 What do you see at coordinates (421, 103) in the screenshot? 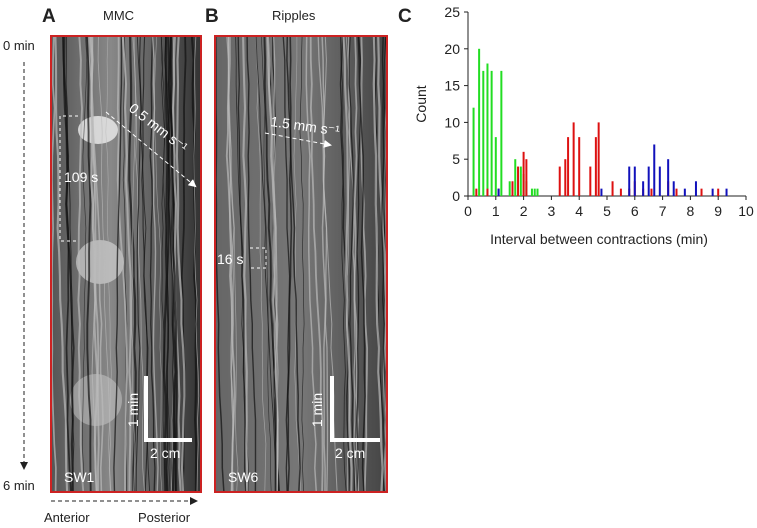
I see `y-axis-label: Count` at bounding box center [421, 103].